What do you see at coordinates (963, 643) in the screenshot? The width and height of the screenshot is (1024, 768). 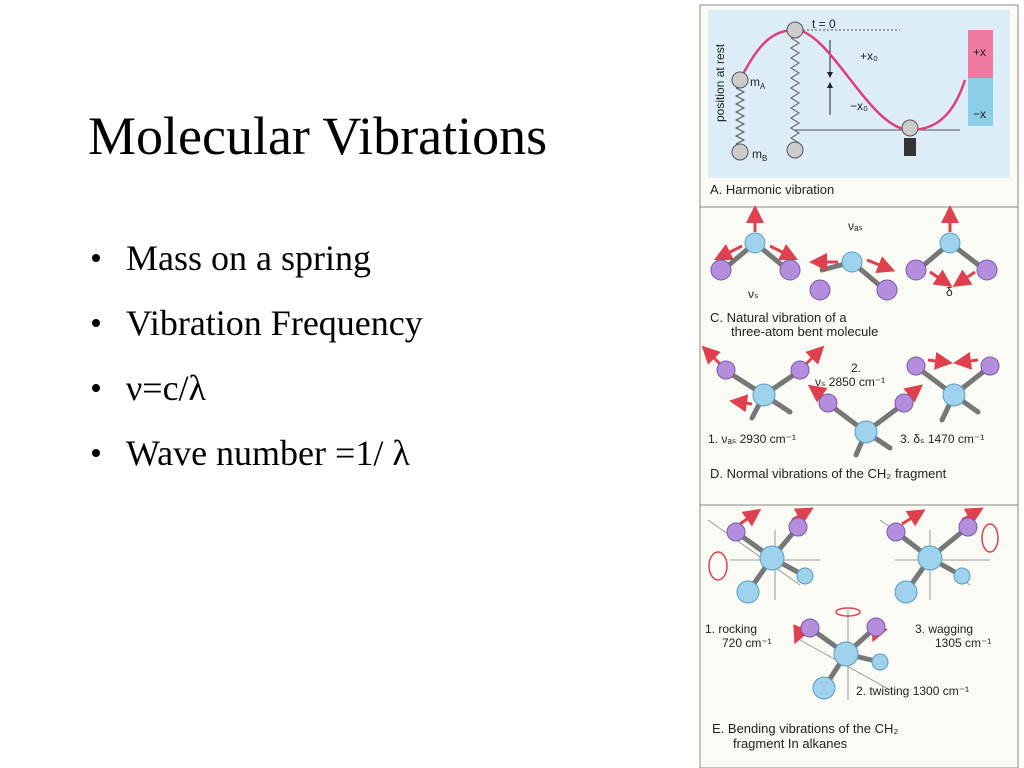 I see `label: 1305 cm⁻¹` at bounding box center [963, 643].